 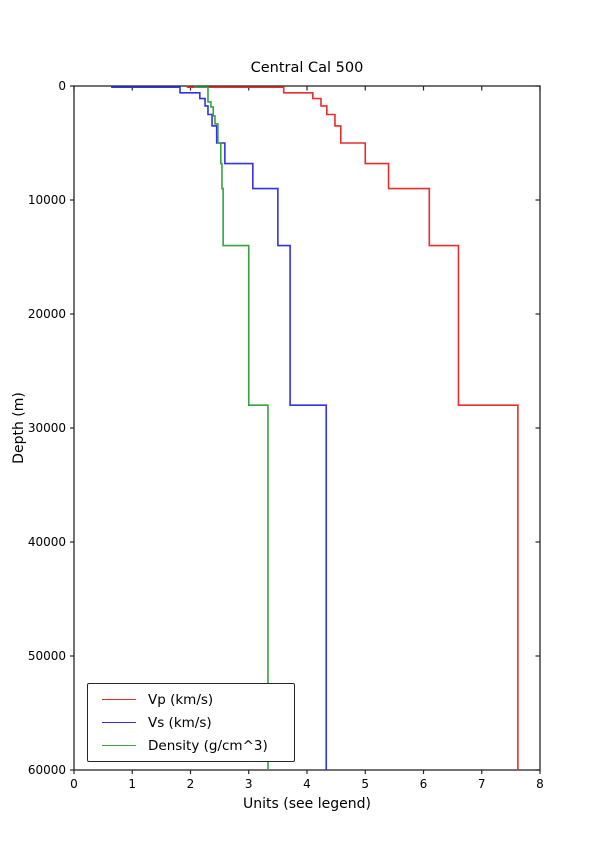 I want to click on y-tick-label: 10000, so click(x=47, y=200).